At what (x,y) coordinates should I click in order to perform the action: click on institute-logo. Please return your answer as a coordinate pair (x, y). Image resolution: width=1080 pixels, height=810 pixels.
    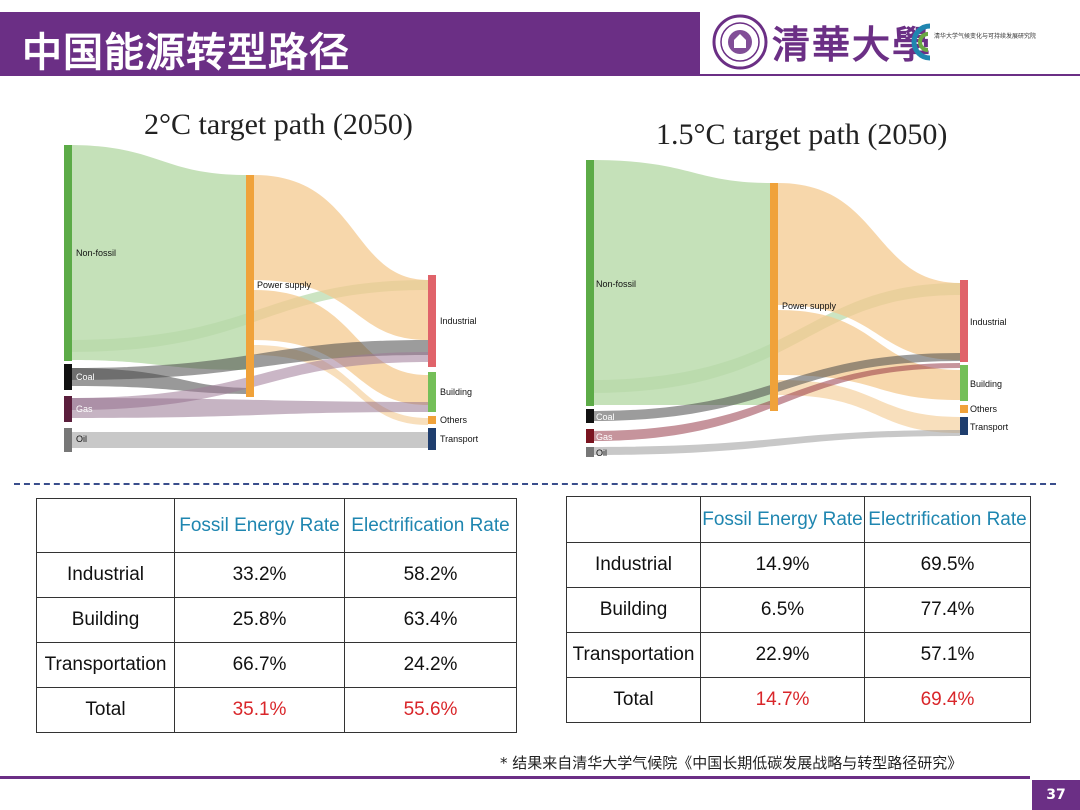
    Looking at the image, I should click on (921, 42).